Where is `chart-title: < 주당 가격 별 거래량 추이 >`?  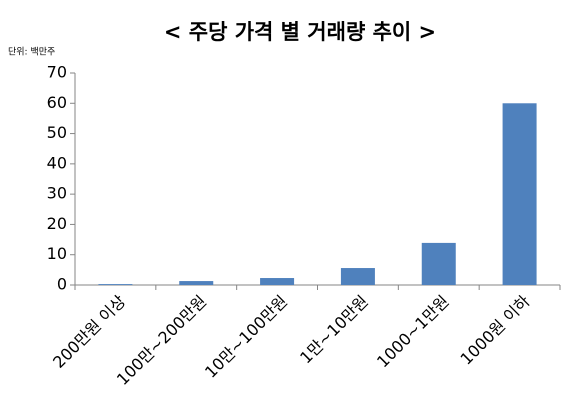
chart-title: < 주당 가격 별 거래량 추이 > is located at coordinates (300, 32).